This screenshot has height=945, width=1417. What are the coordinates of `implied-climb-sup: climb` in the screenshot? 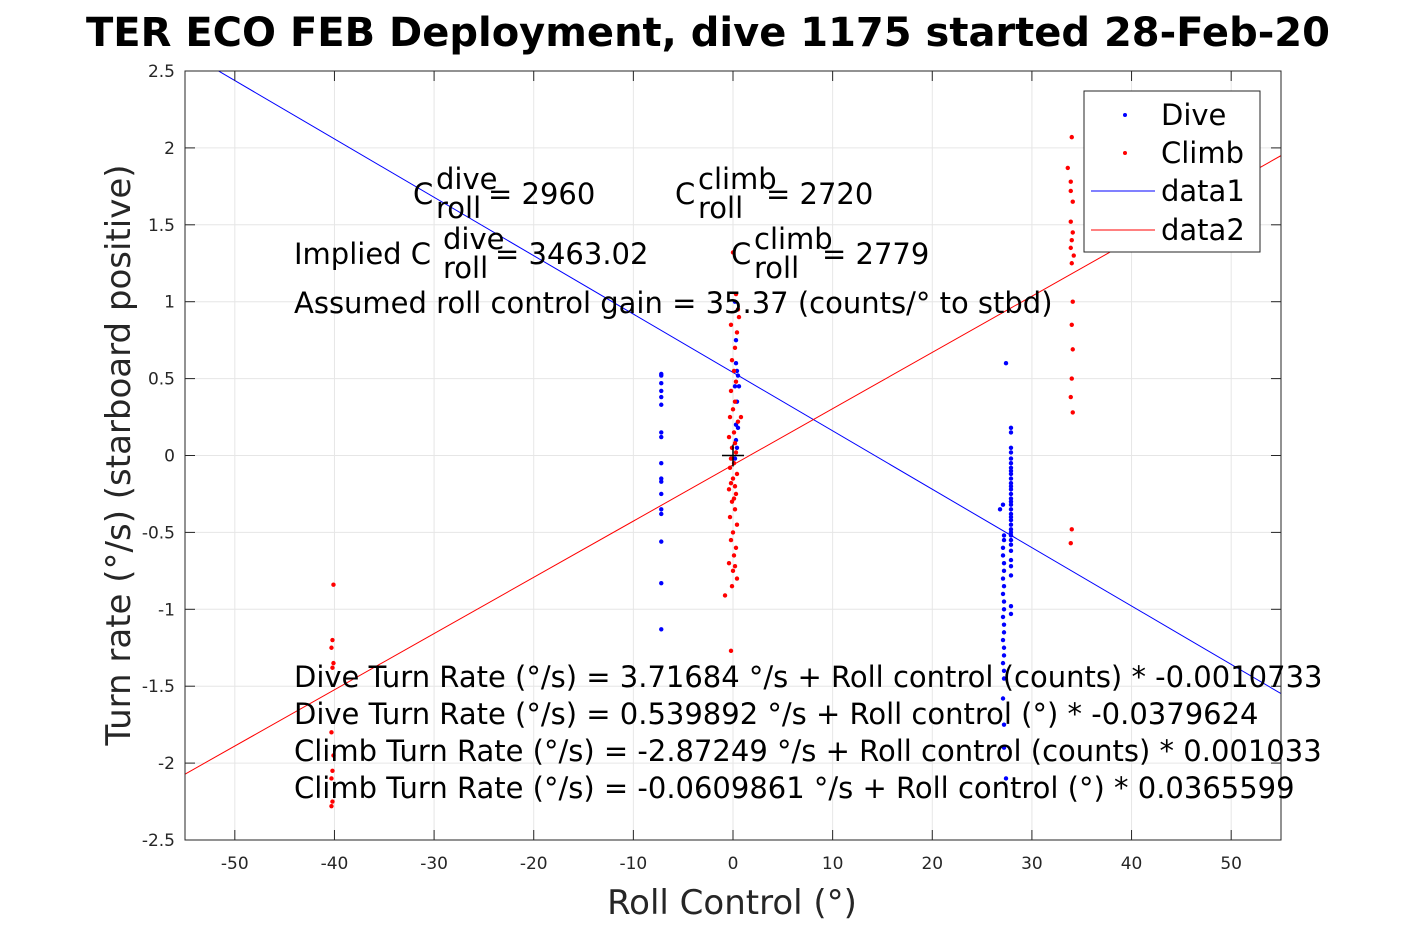 It's located at (793, 239).